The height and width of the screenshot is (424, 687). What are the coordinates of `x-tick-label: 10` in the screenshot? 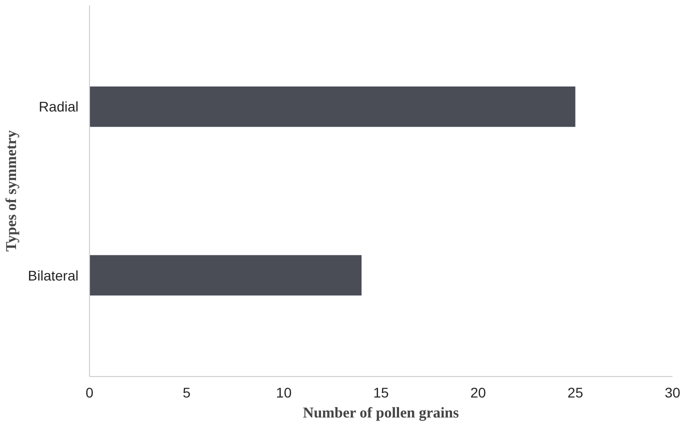 It's located at (284, 392).